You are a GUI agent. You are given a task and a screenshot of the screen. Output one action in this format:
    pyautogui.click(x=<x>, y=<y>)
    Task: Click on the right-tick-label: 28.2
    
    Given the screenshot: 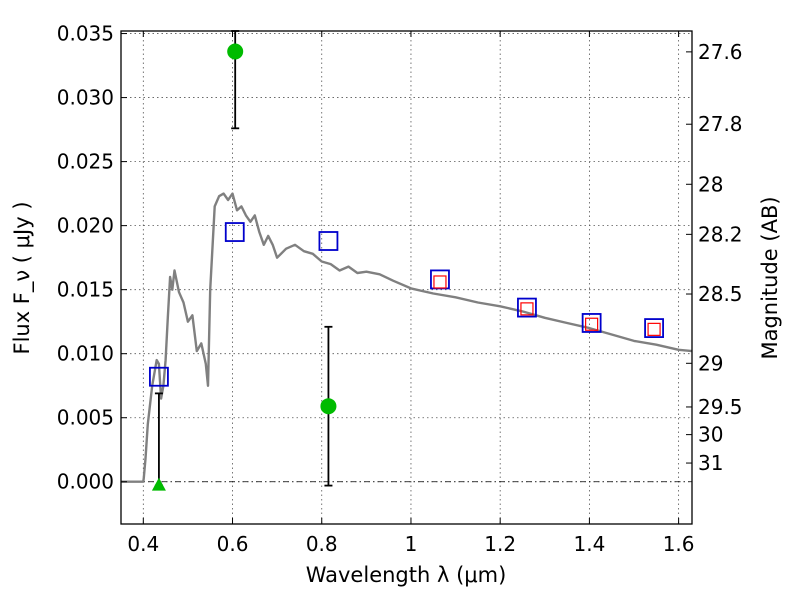 What is the action you would take?
    pyautogui.click(x=720, y=234)
    